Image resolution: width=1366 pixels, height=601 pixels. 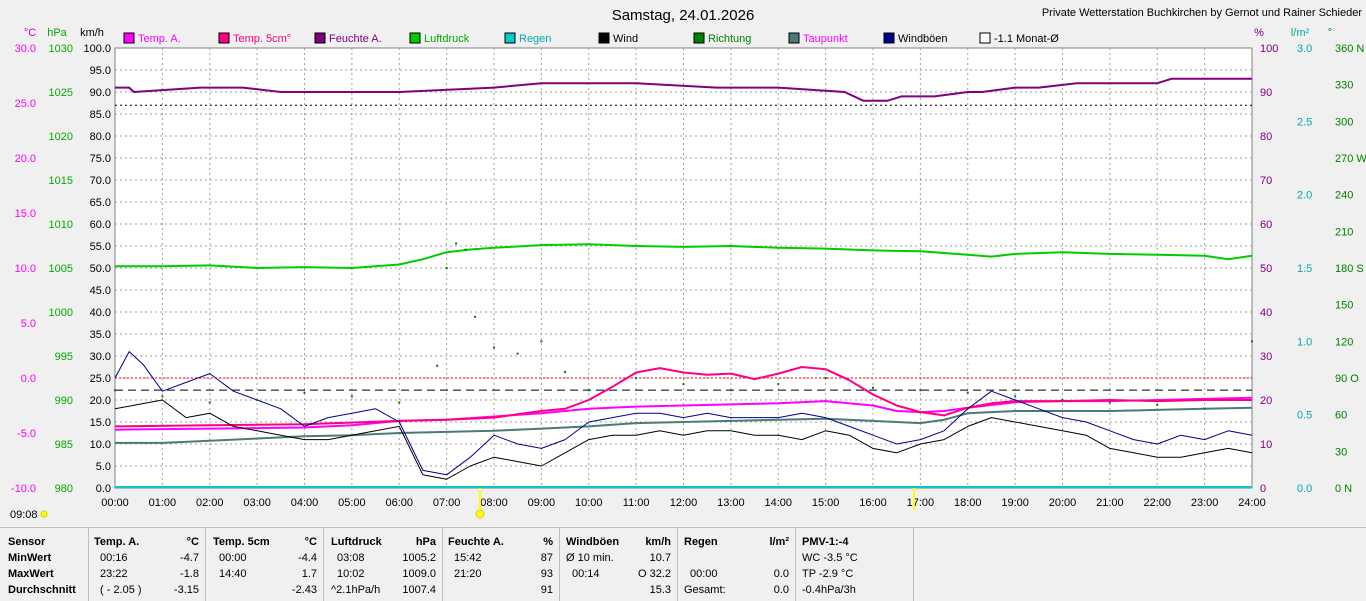 What do you see at coordinates (100, 159) in the screenshot?
I see `kmh-tick-label: 75.0` at bounding box center [100, 159].